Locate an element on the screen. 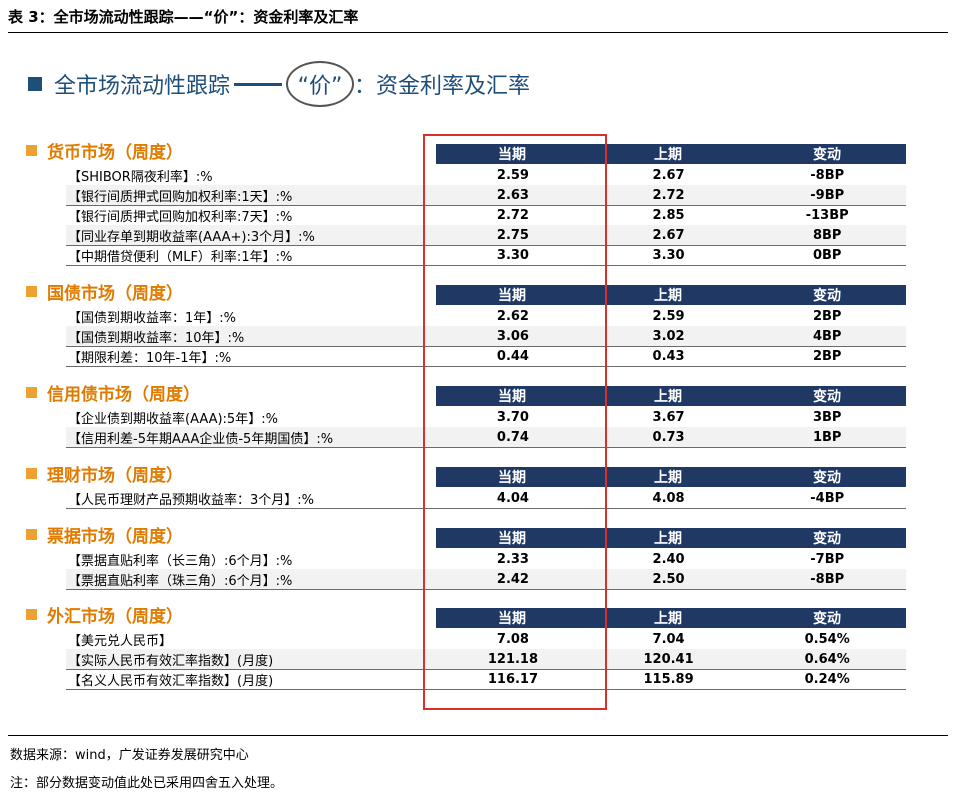  value-change: 8BP is located at coordinates (827, 235).